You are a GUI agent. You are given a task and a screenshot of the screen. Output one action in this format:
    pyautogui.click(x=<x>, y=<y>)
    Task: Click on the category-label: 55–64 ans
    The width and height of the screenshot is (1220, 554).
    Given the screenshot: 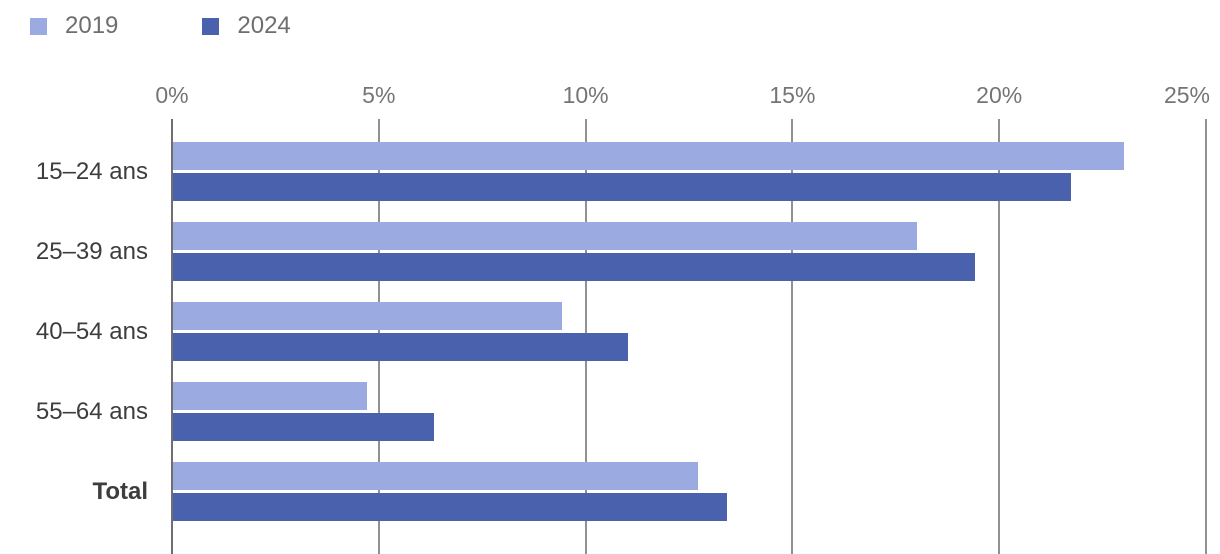 What is the action you would take?
    pyautogui.click(x=91, y=411)
    